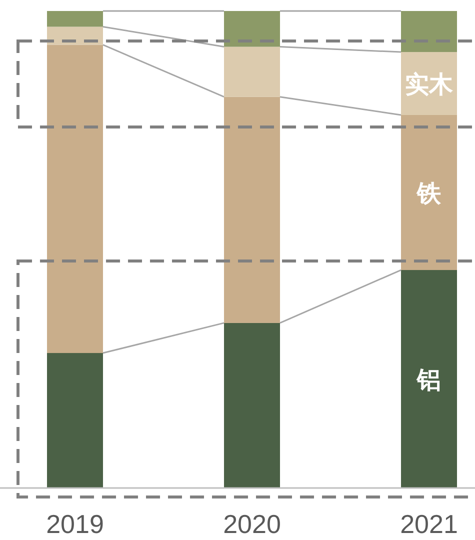 The image size is (475, 540). Describe the element at coordinates (252, 524) in the screenshot. I see `x-tick-label: 2020` at that location.